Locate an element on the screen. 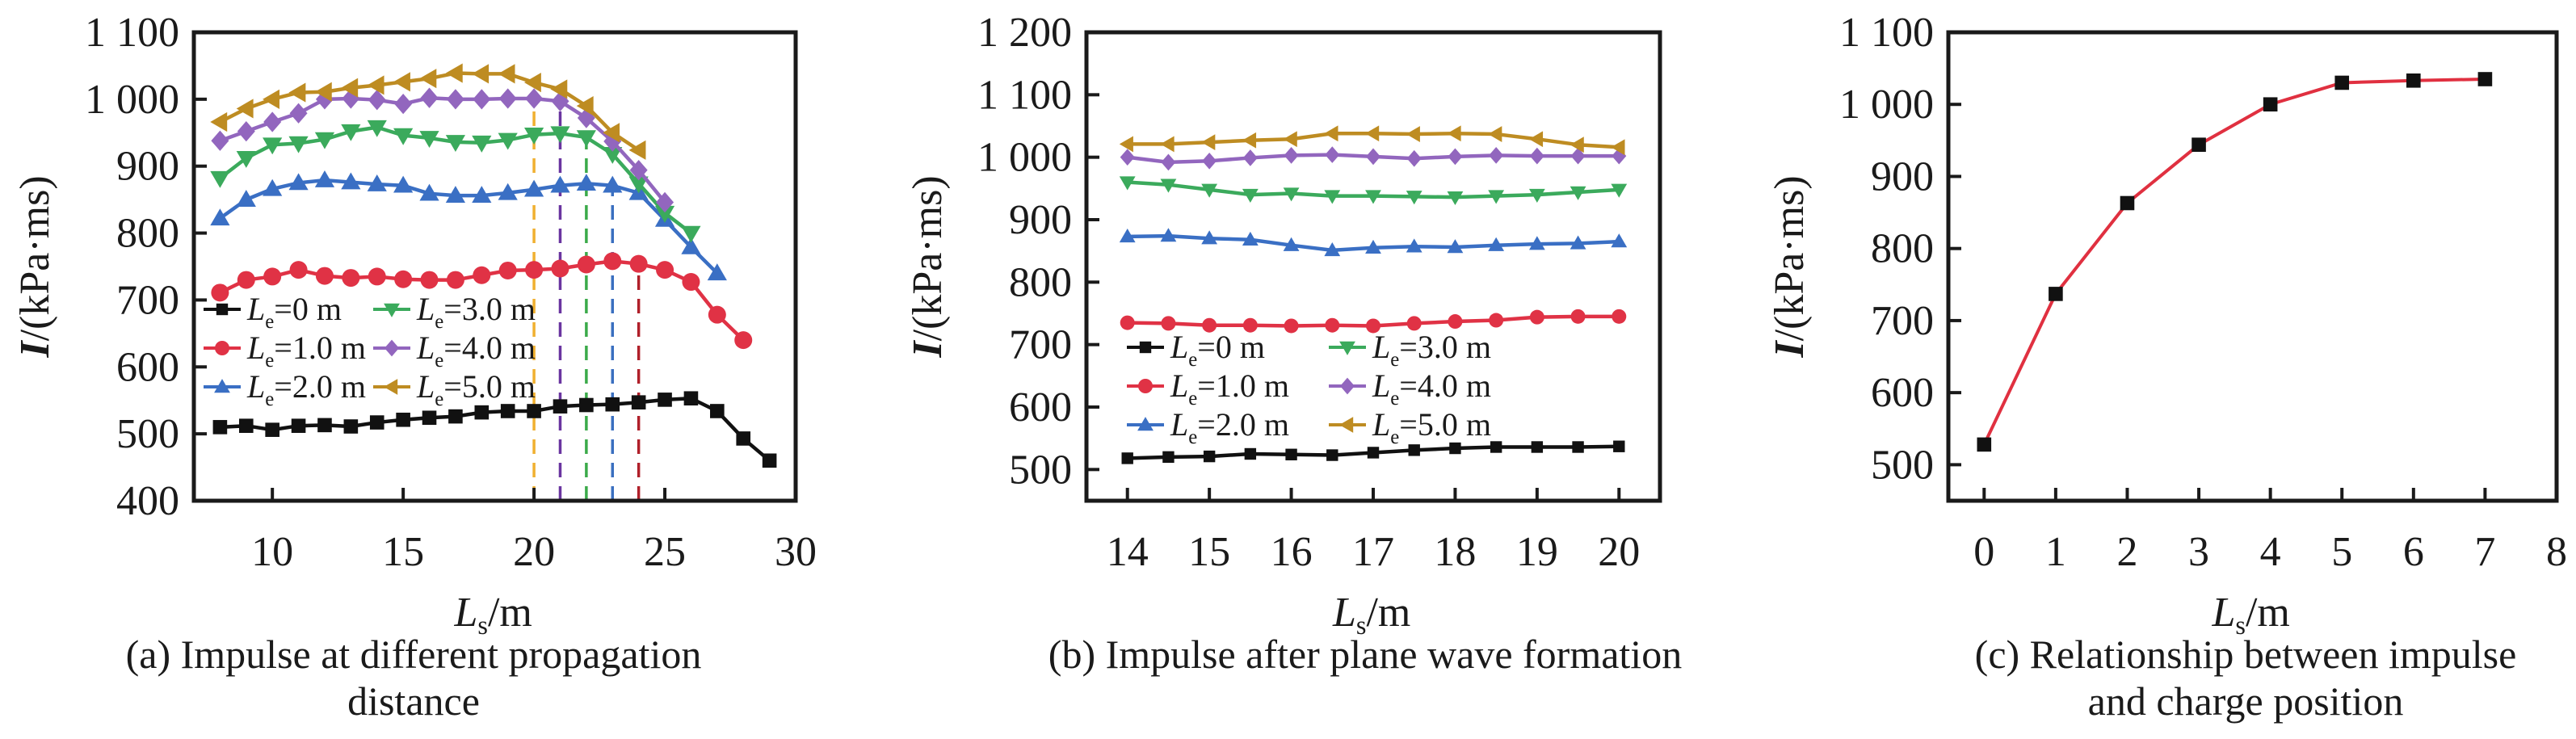  y-tick-label: 600 is located at coordinates (147, 367).